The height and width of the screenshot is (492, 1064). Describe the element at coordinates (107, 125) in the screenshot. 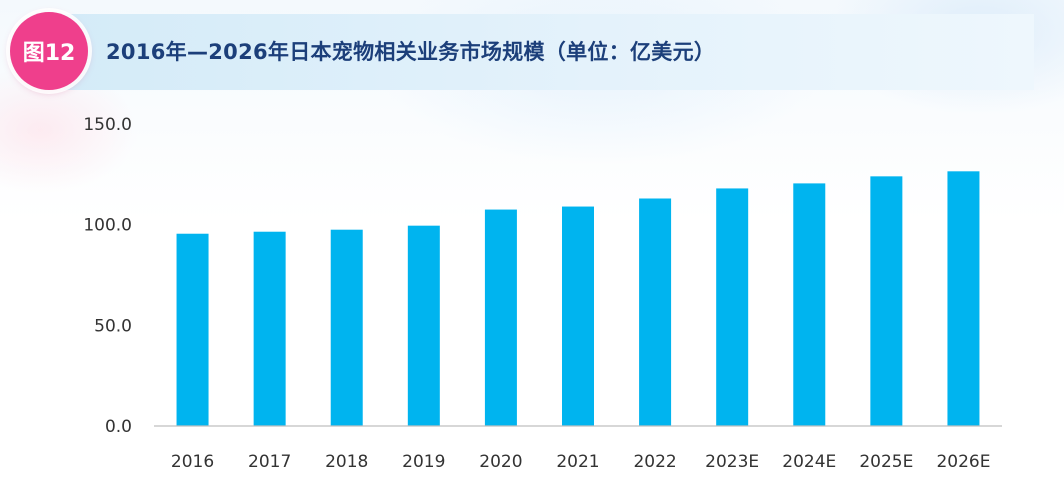

I see `y-tick-label: 150.0` at that location.